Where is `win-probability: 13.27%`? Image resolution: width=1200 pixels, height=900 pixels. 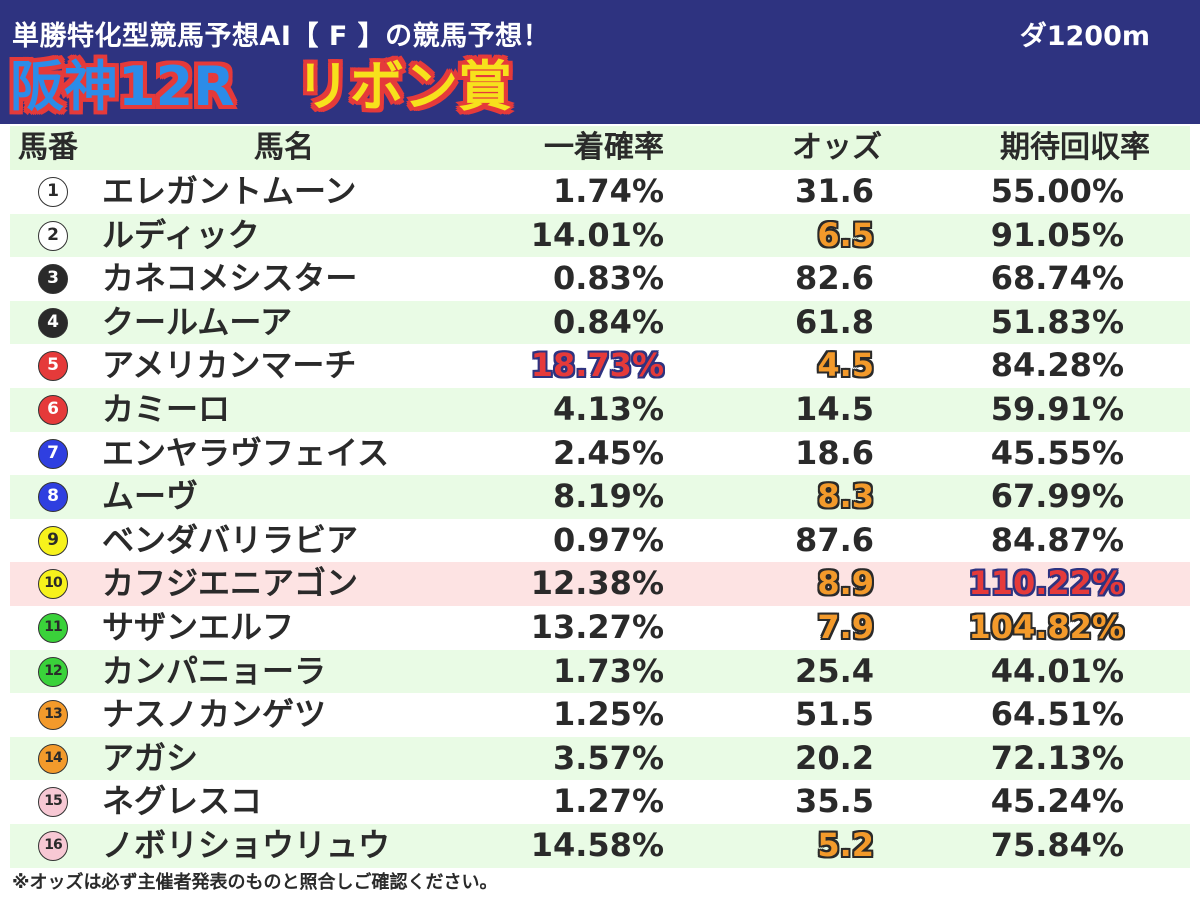
win-probability: 13.27% is located at coordinates (597, 626).